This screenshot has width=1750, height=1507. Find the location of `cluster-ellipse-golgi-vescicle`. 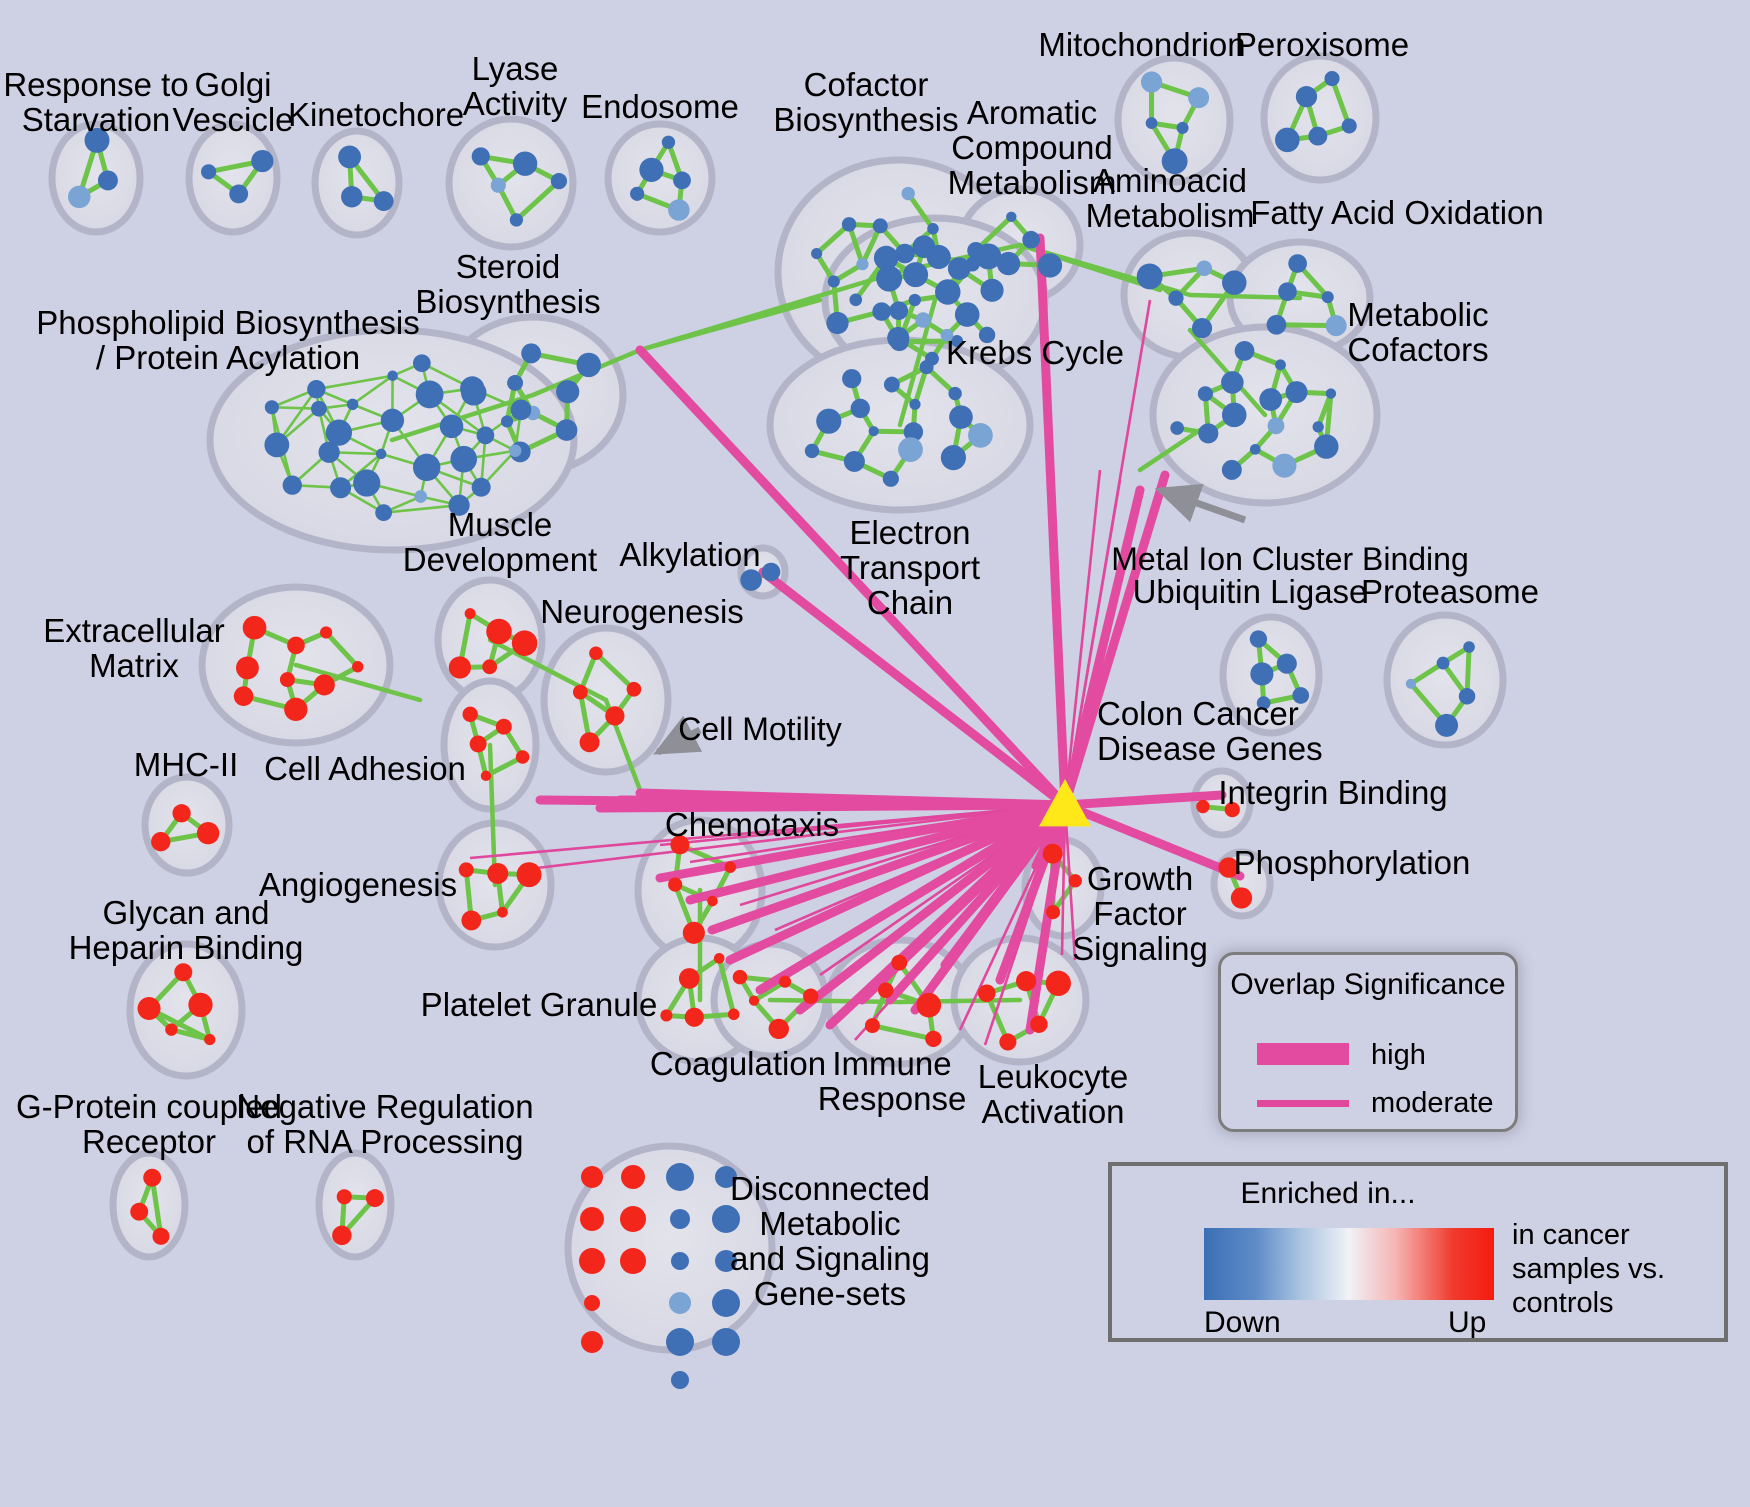

cluster-ellipse-golgi-vescicle is located at coordinates (233, 178).